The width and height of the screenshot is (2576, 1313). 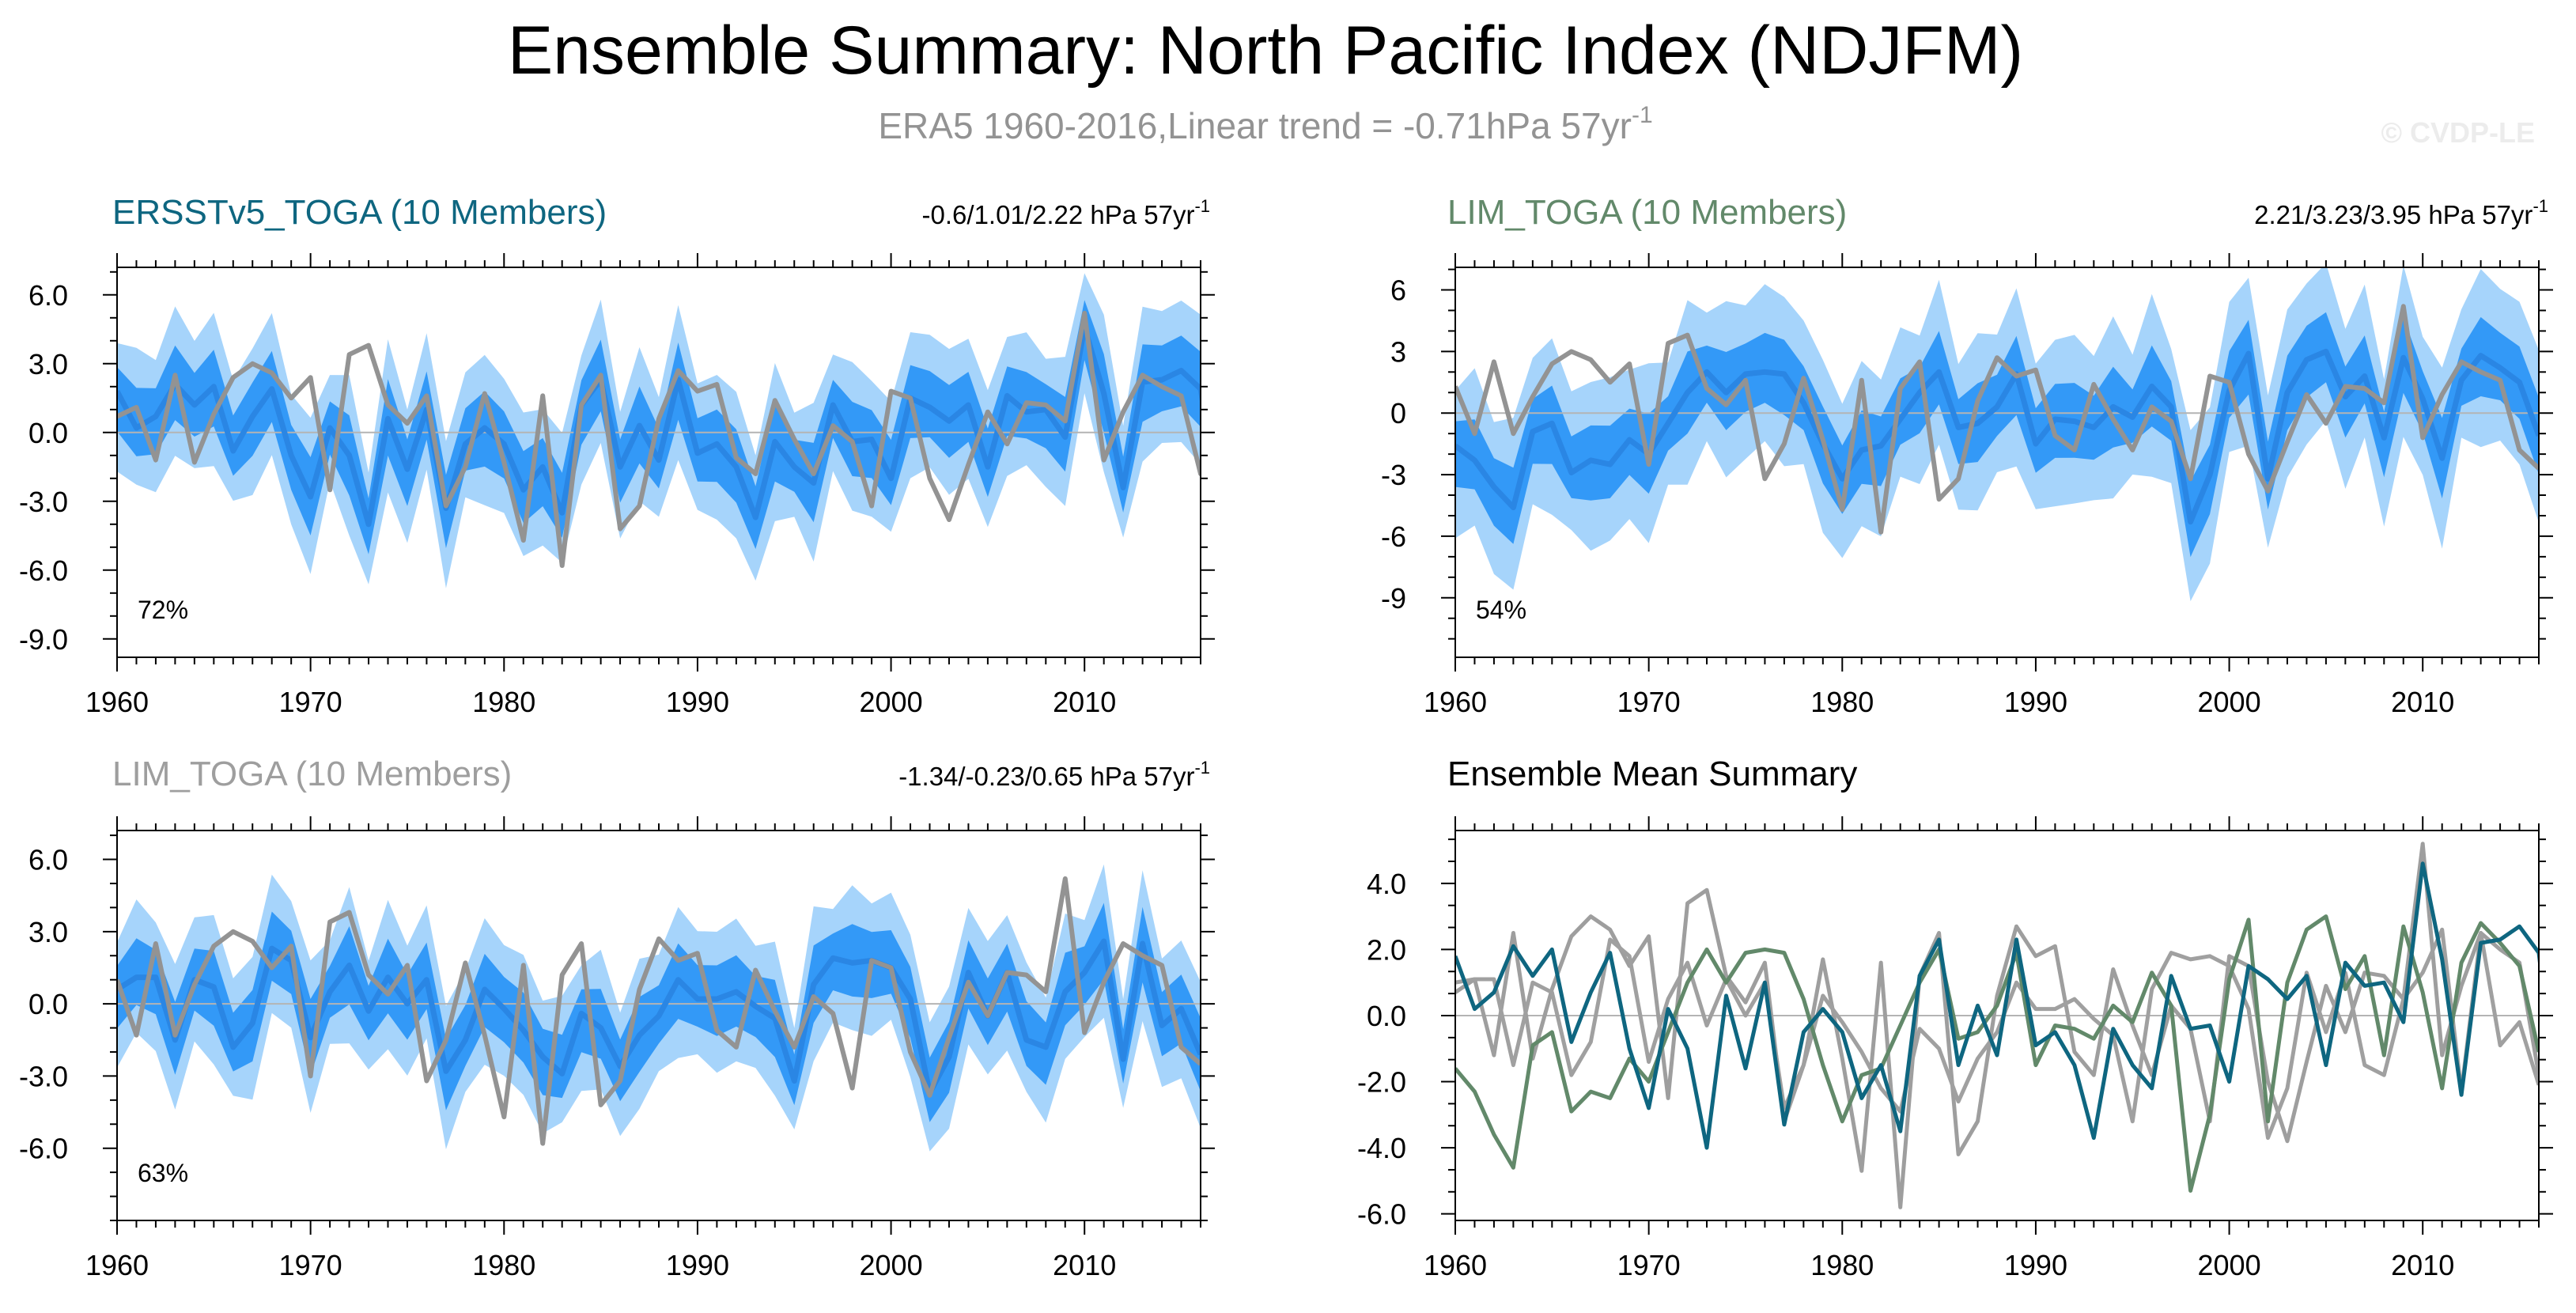 I want to click on figure-subtitle-sup: -1, so click(x=1643, y=115).